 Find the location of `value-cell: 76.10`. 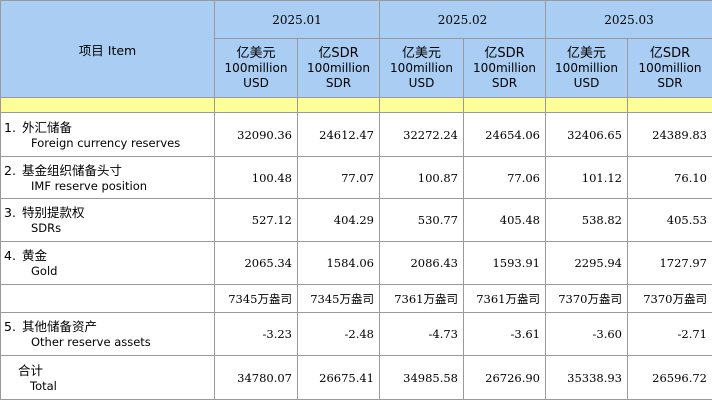

value-cell: 76.10 is located at coordinates (669, 177).